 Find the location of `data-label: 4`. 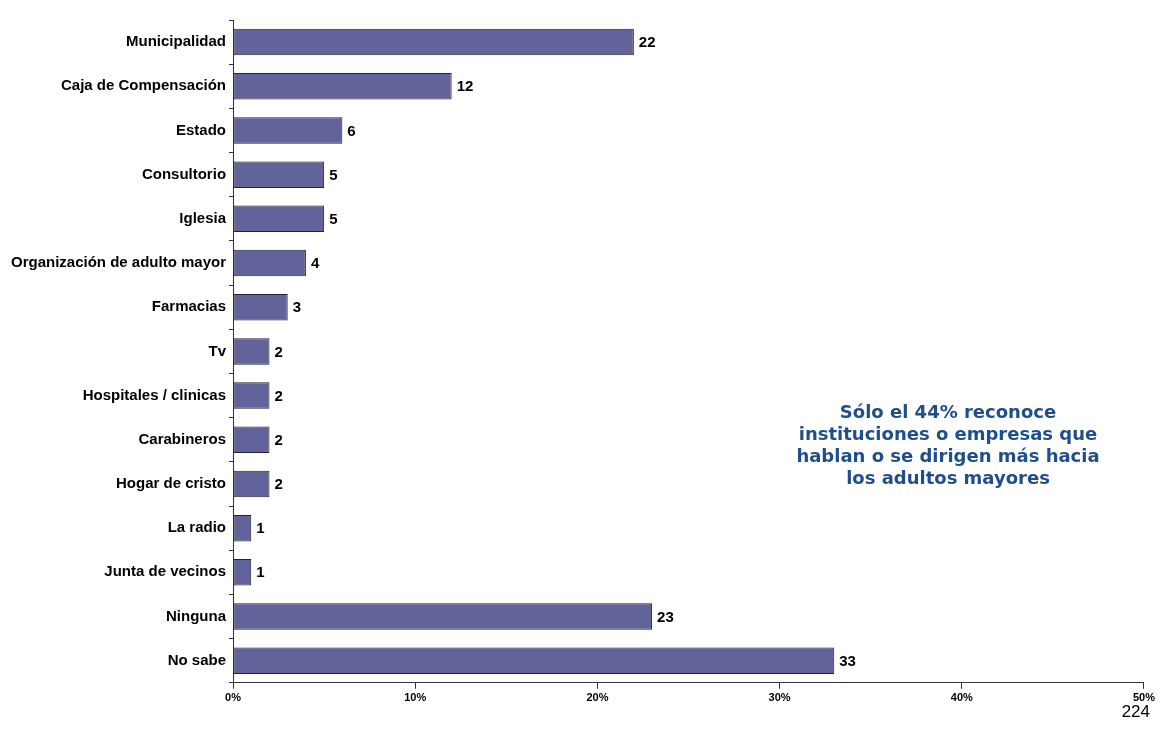

data-label: 4 is located at coordinates (315, 263).